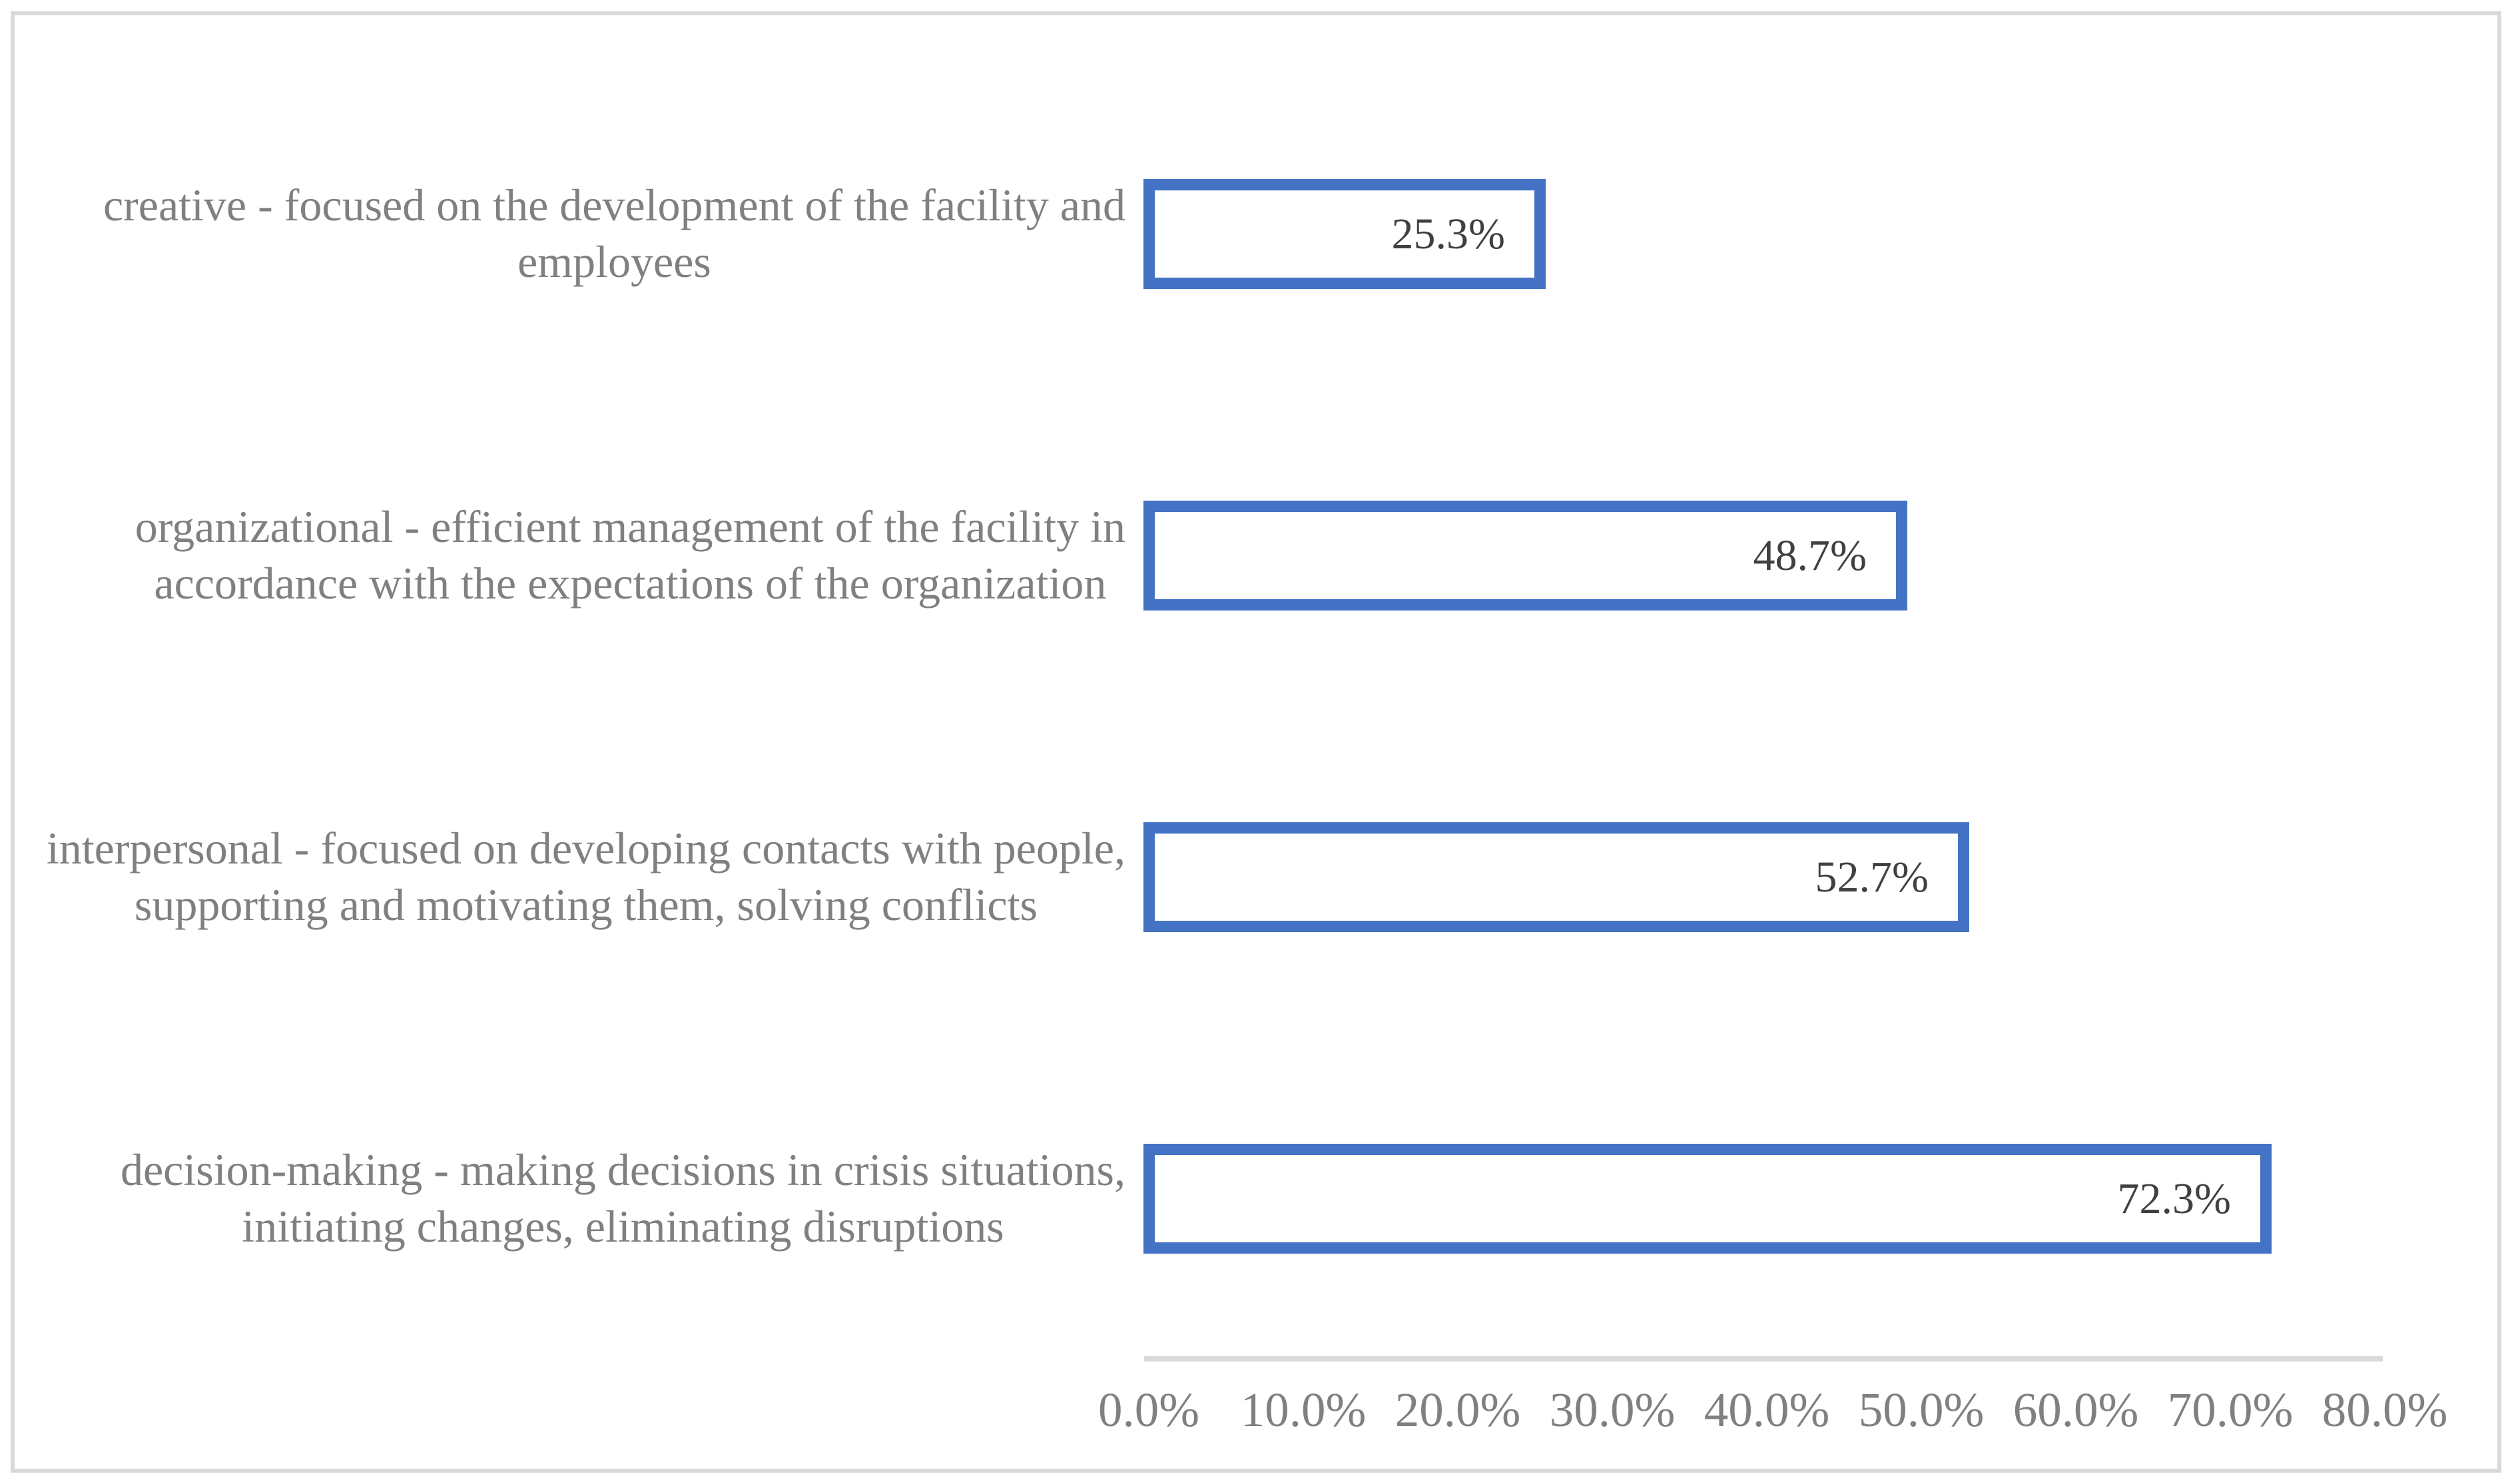 The image size is (2512, 1484). Describe the element at coordinates (1613, 1410) in the screenshot. I see `x-axis-tick-label: 30.0%` at that location.